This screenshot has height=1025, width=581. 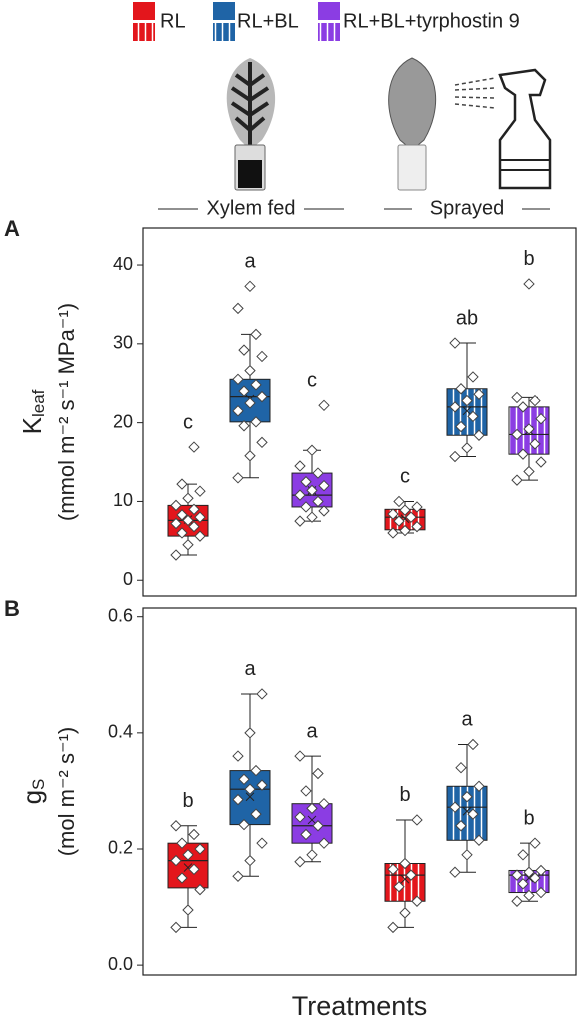 I want to click on xylem-fed-illustration, so click(x=251, y=124).